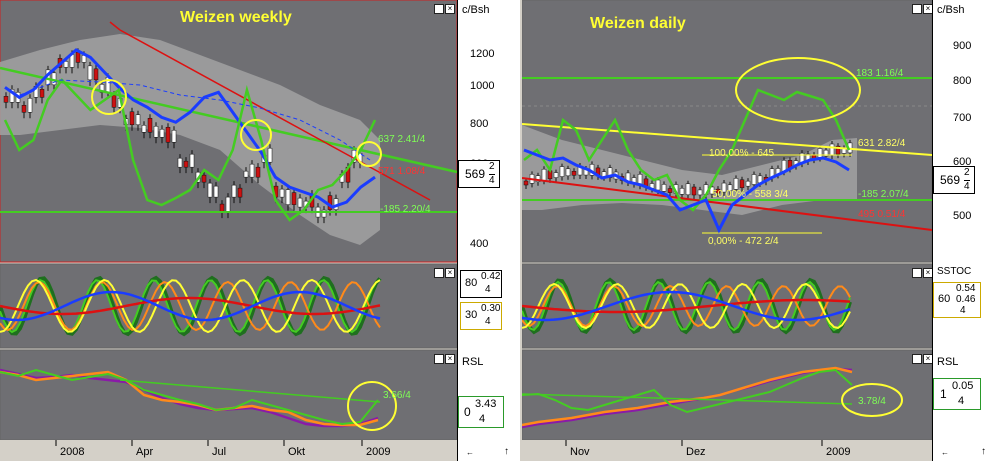 The image size is (997, 461). Describe the element at coordinates (397, 395) in the screenshot. I see `left-rsl-label: 3.66/4` at that location.